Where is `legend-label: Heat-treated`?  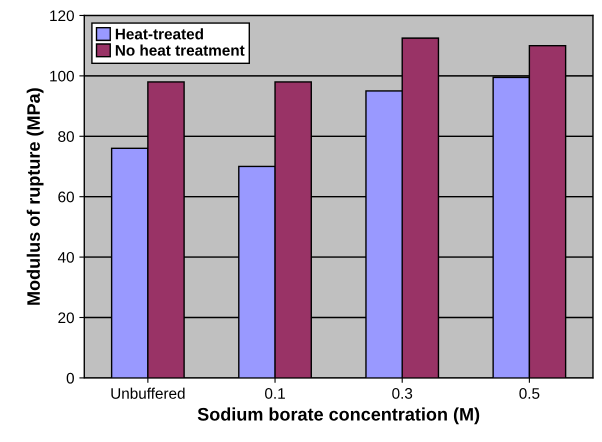 legend-label: Heat-treated is located at coordinates (159, 34).